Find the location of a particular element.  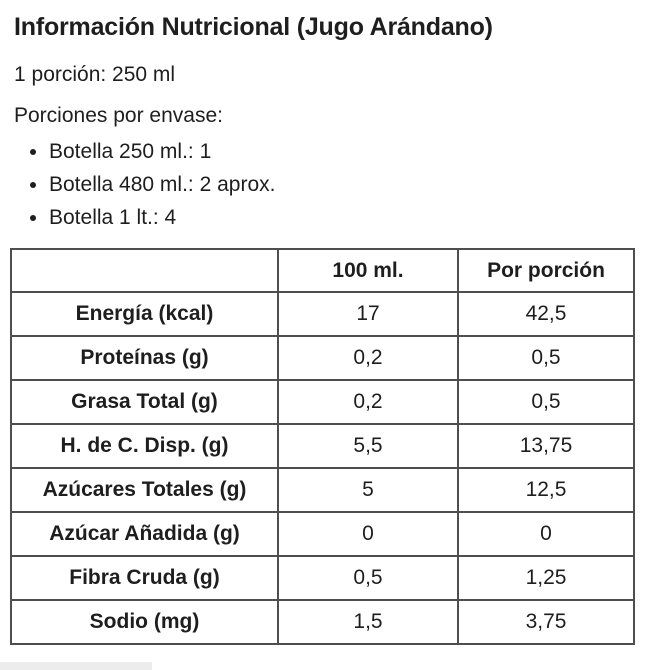

value-100ml: 0 is located at coordinates (368, 534).